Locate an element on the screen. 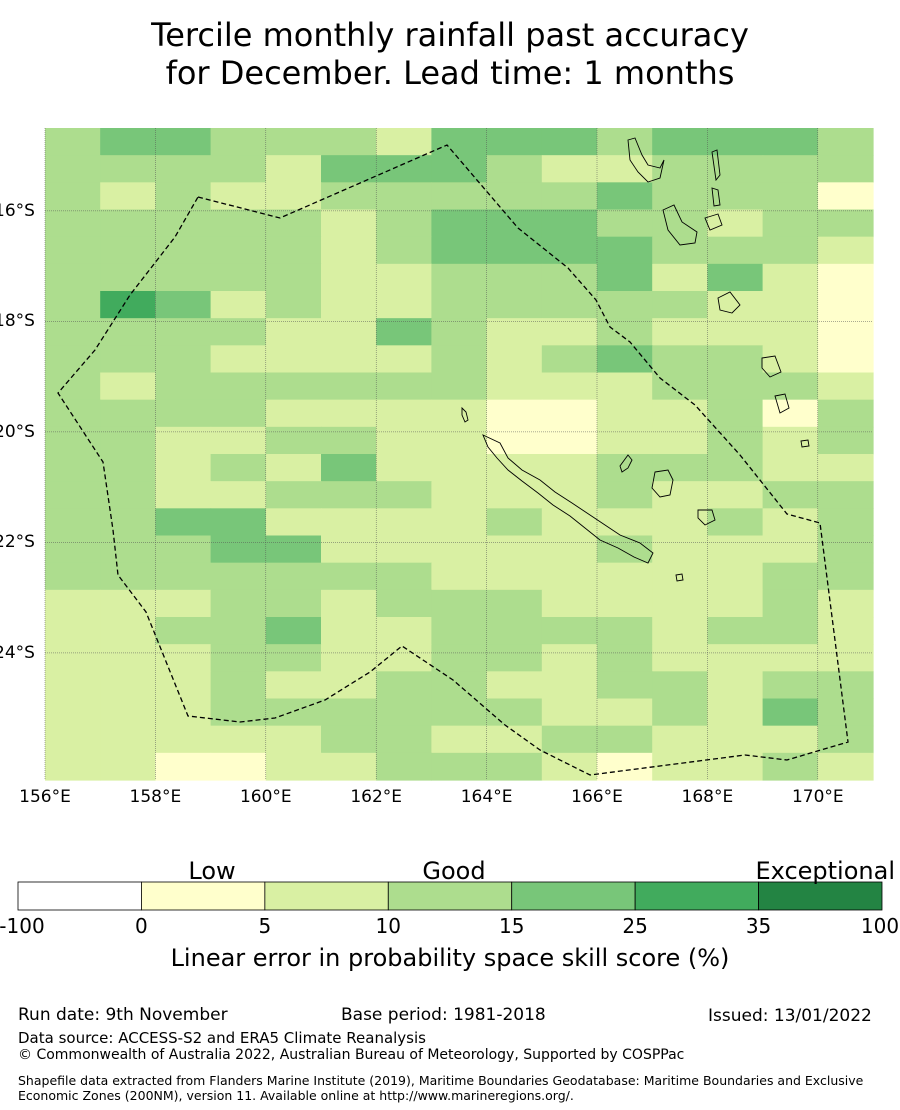 The image size is (900, 1110). lat-label: 24°S is located at coordinates (17, 652).